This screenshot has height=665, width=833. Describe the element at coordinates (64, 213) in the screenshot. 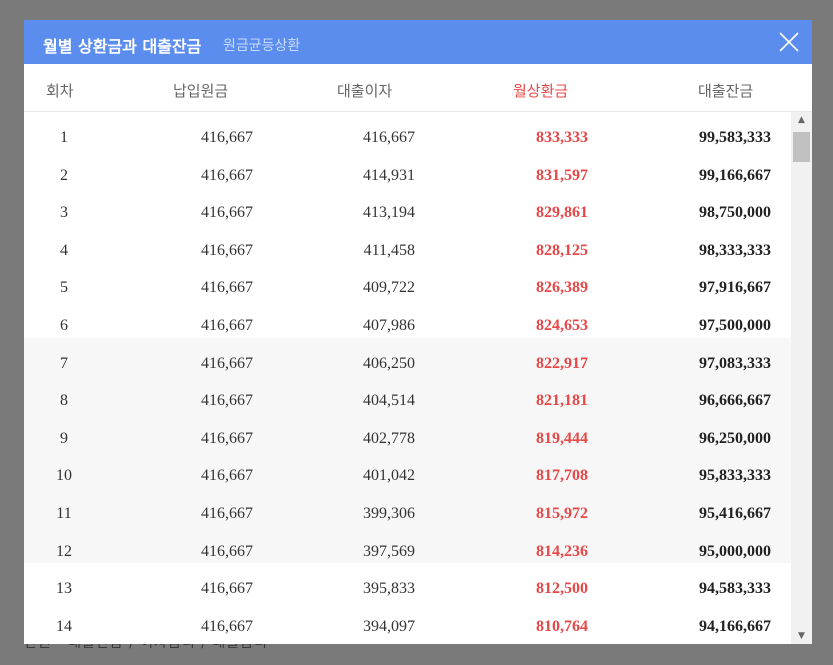

I see `cell-installment: 3` at that location.